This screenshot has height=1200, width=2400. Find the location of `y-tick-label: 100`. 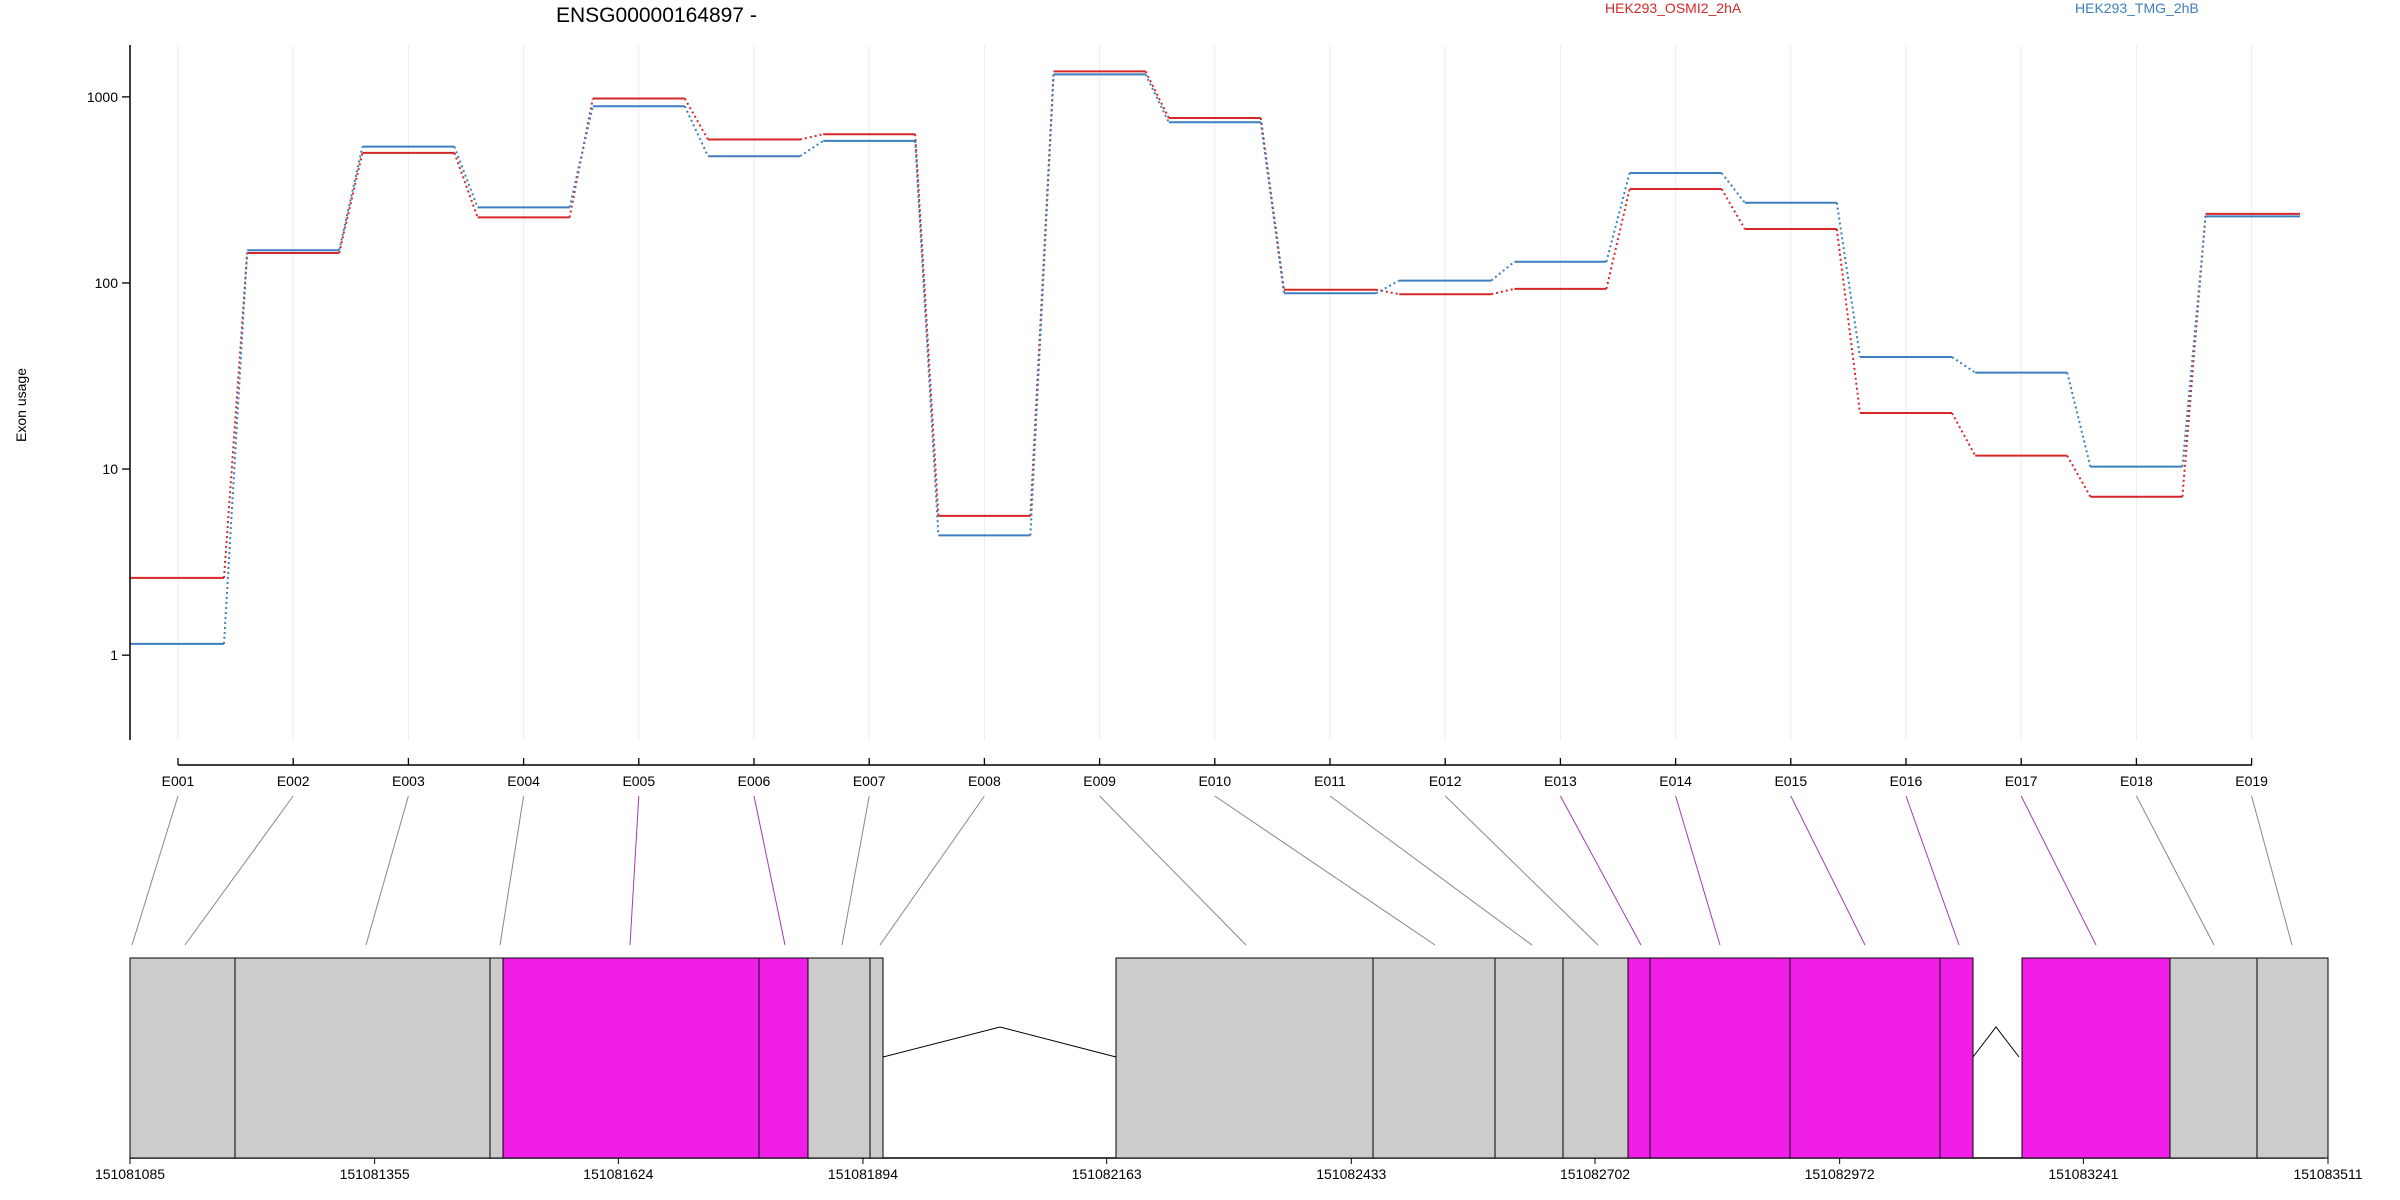

y-tick-label: 100 is located at coordinates (107, 283).